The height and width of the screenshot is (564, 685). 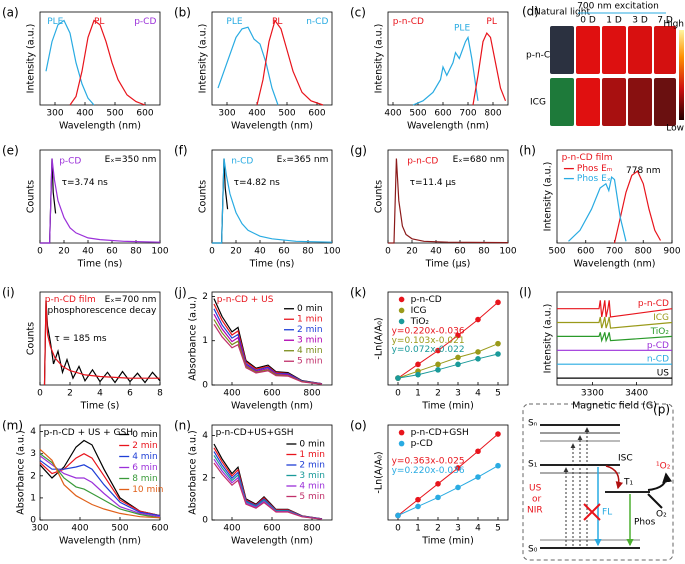 I want to click on column-label: Natural light, so click(x=562, y=13).